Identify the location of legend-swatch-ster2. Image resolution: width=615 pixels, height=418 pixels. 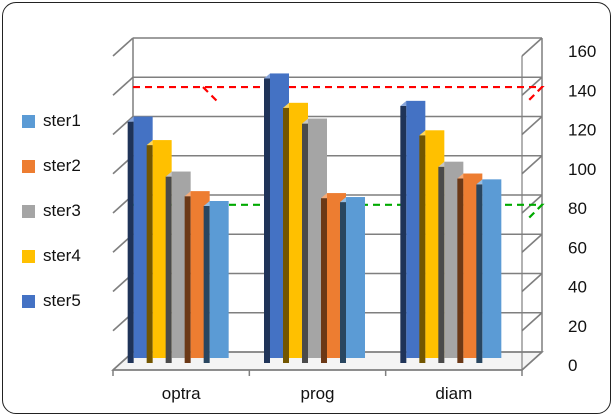
(28, 166).